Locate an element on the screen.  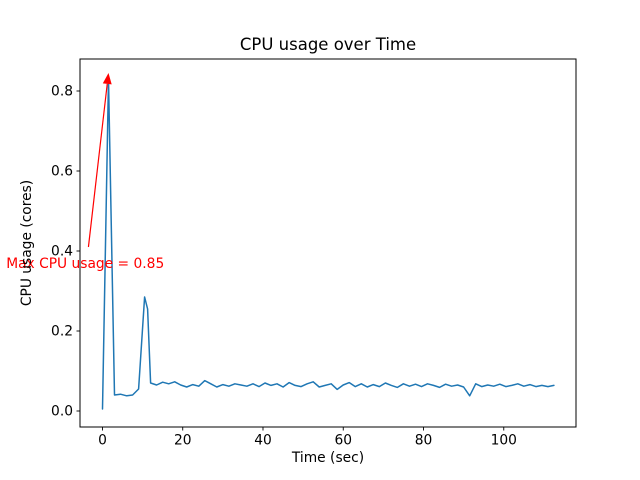
x-tick-label: 100 is located at coordinates (504, 441).